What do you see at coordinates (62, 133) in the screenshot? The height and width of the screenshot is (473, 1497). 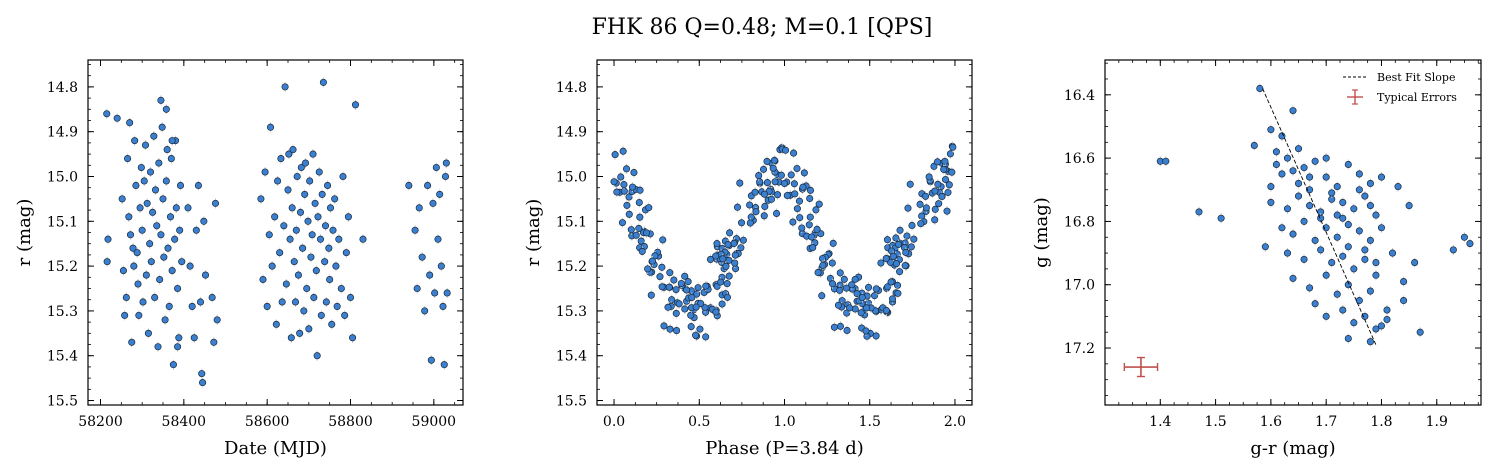 I see `y-tick-label: 14.9` at bounding box center [62, 133].